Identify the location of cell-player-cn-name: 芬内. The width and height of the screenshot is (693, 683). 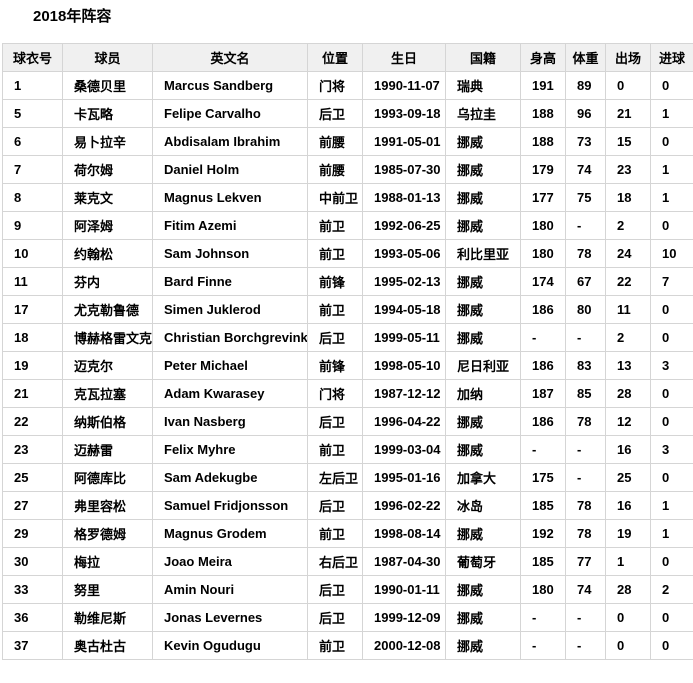
(107, 281).